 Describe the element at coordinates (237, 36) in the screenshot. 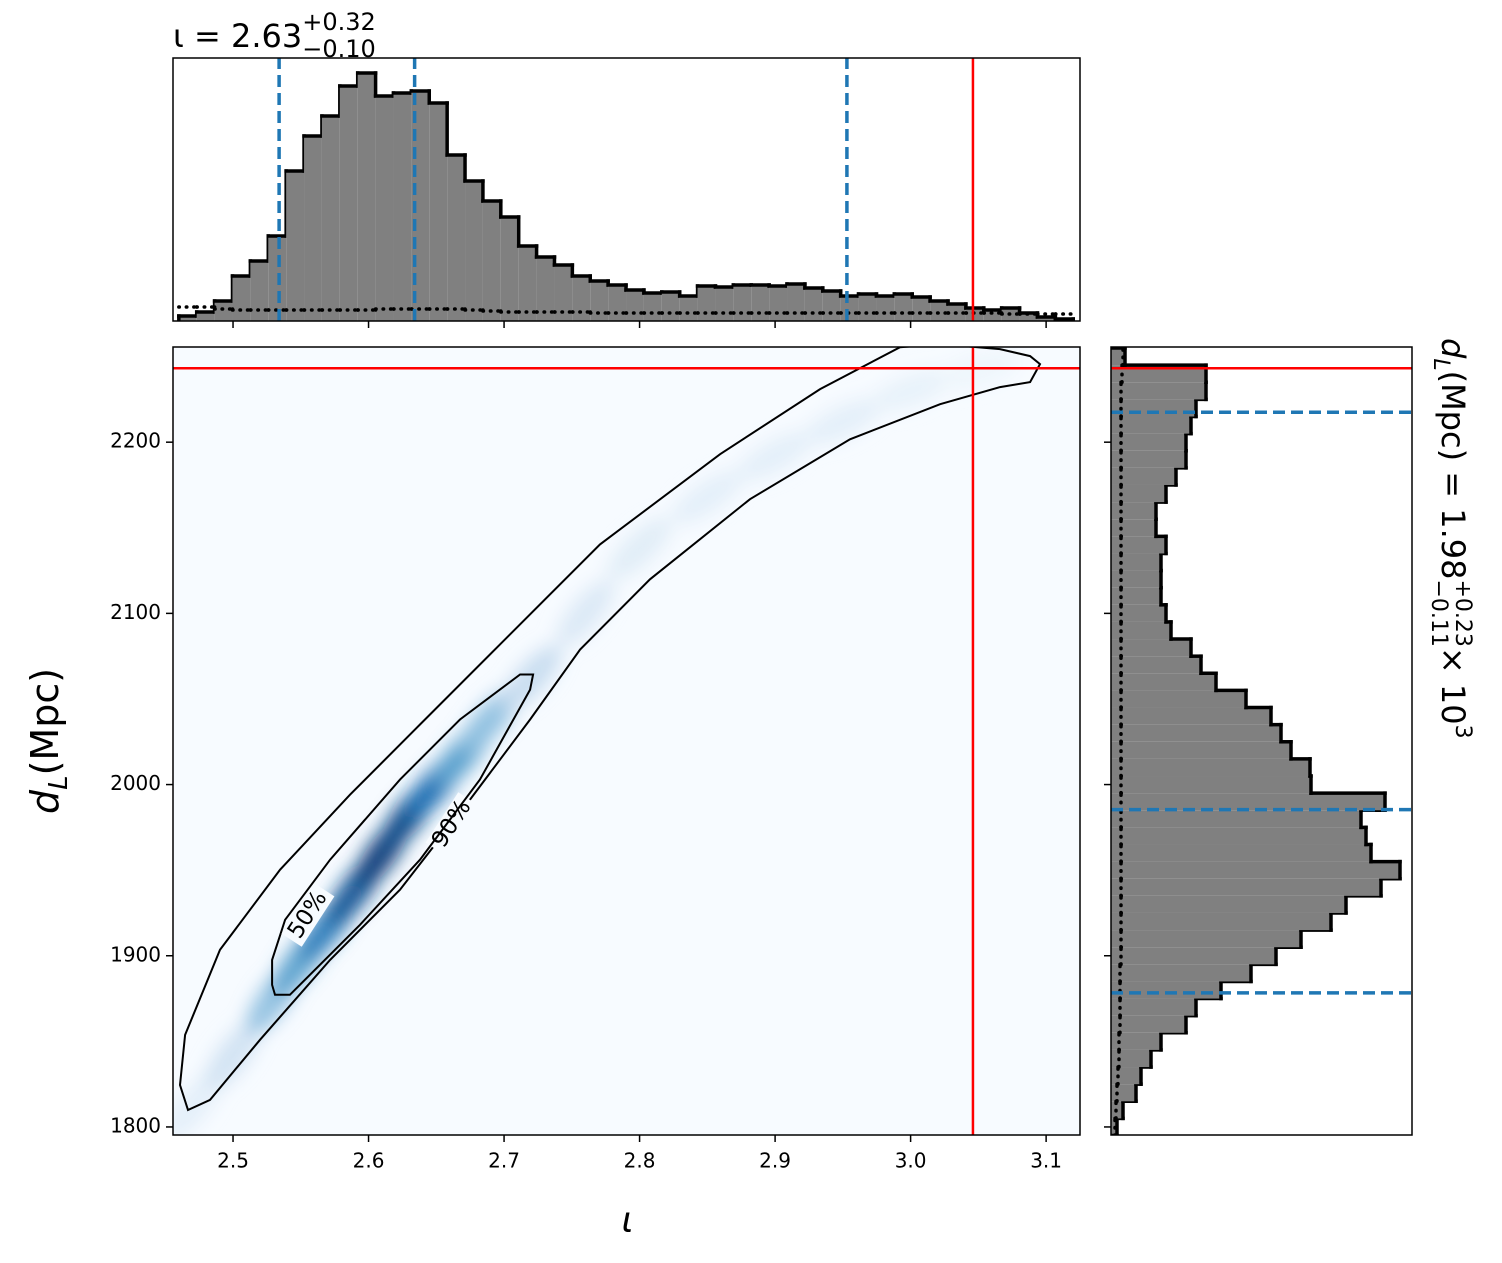

I see `label-part: ι = 2.63` at that location.